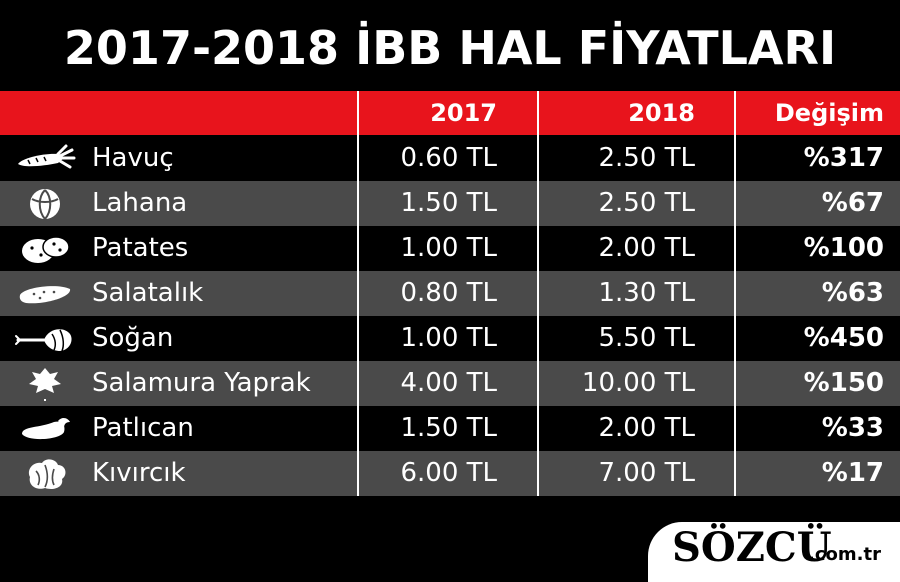 The image size is (900, 582). What do you see at coordinates (140, 203) in the screenshot?
I see `product-name: Lahana` at bounding box center [140, 203].